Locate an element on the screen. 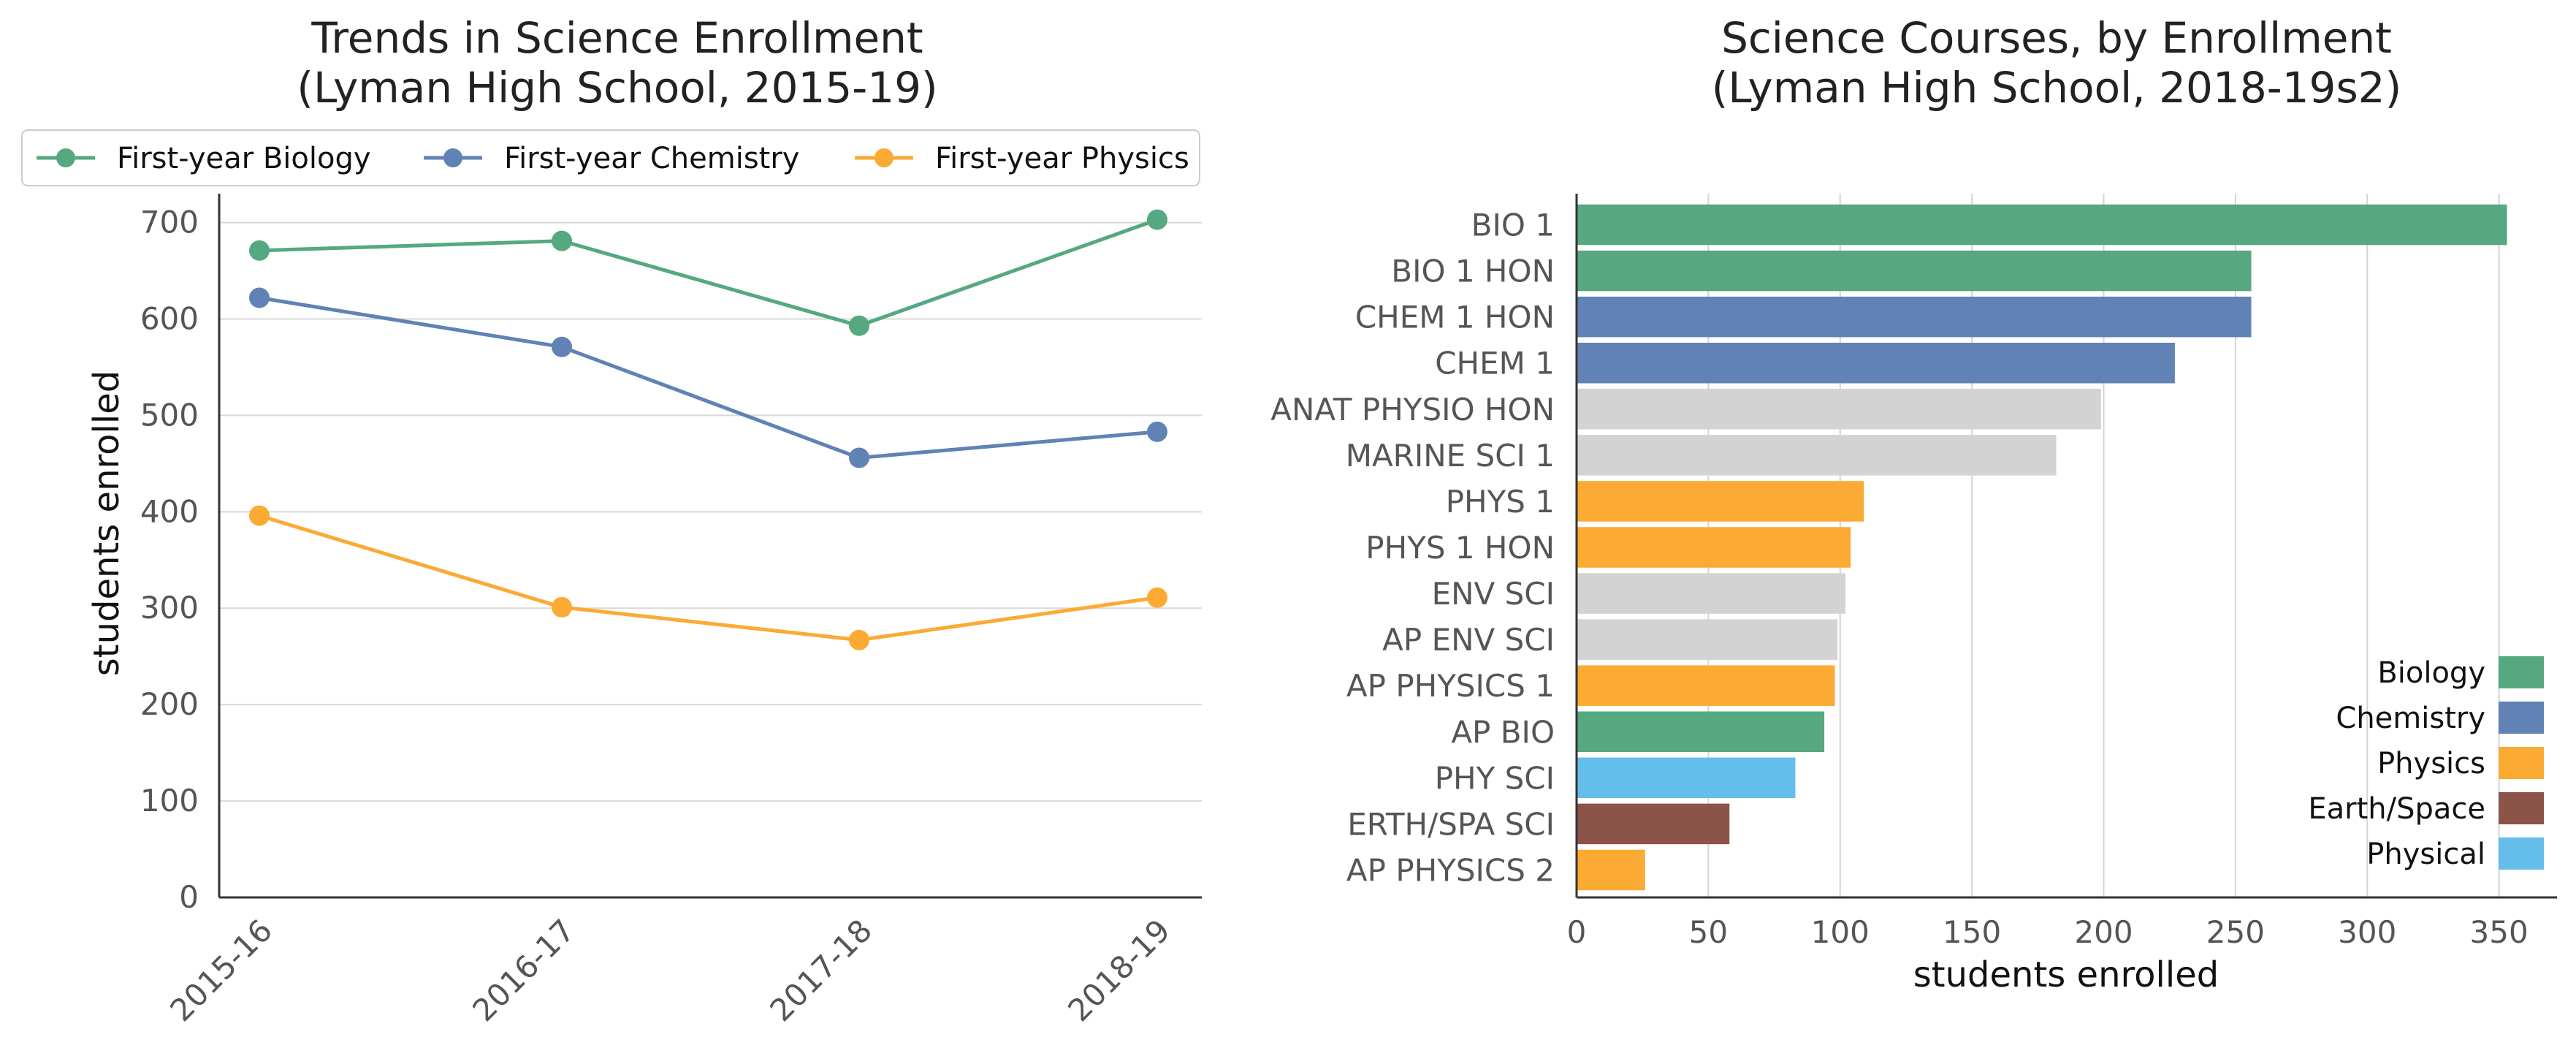 The image size is (2576, 1056). line-chart-x-tick-label: 2015-16 is located at coordinates (221, 970).